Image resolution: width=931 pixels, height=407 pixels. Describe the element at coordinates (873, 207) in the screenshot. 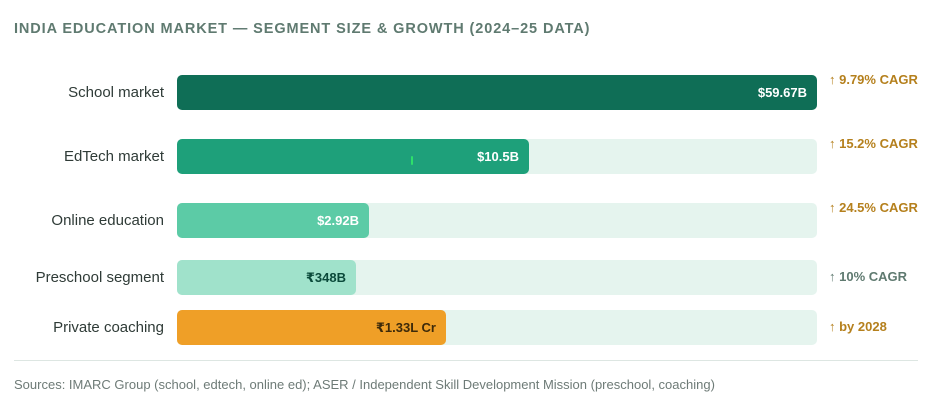

I see `growth-label: ↑ 24.5% CAGR` at that location.